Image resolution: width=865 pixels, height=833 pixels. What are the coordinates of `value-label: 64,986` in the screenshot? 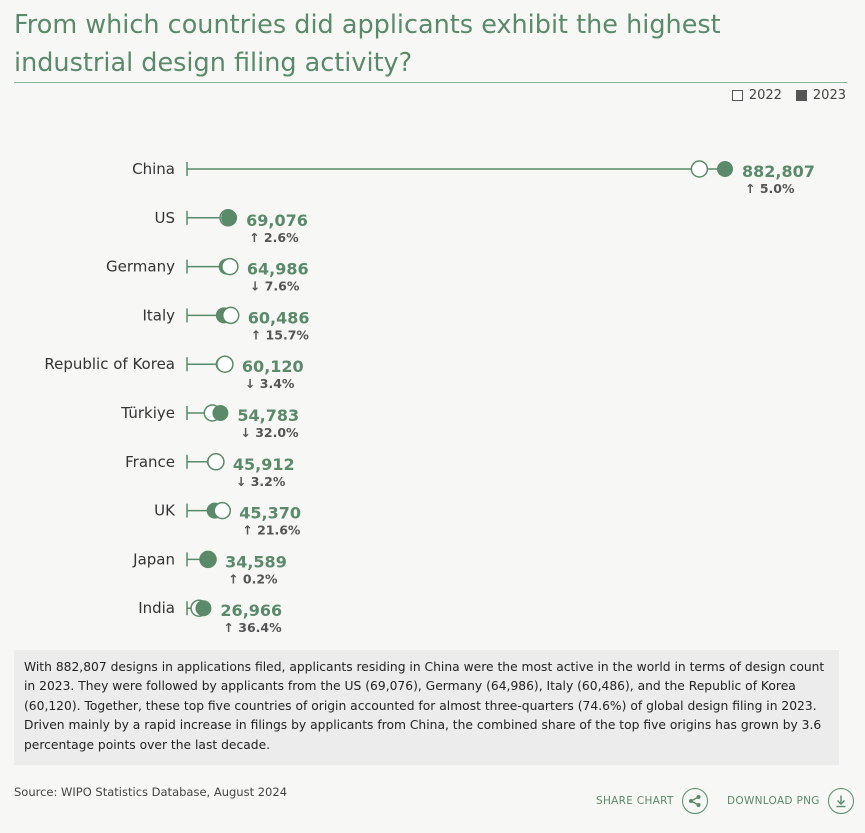 It's located at (278, 269).